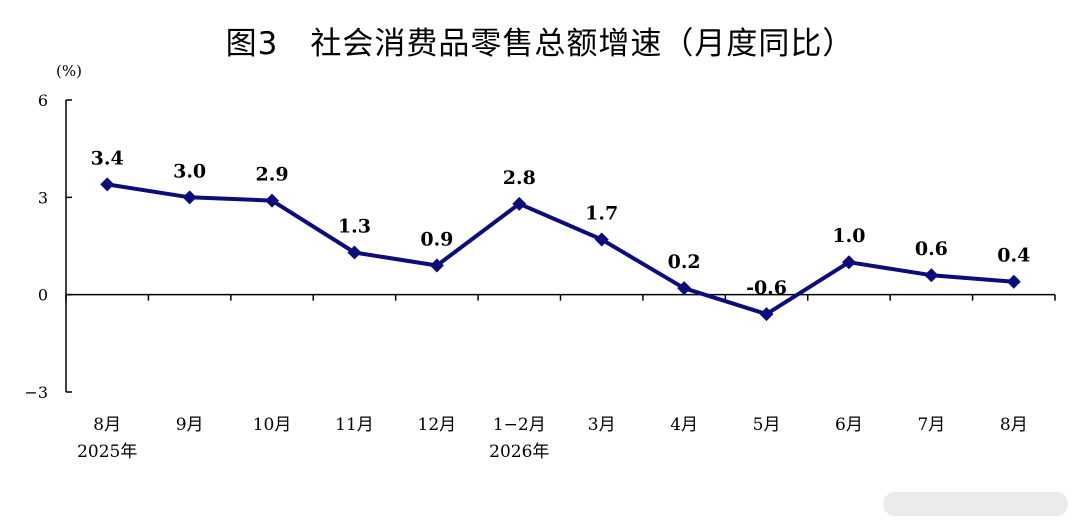 The height and width of the screenshot is (524, 1080). Describe the element at coordinates (189, 171) in the screenshot. I see `data-label: 3.0` at that location.